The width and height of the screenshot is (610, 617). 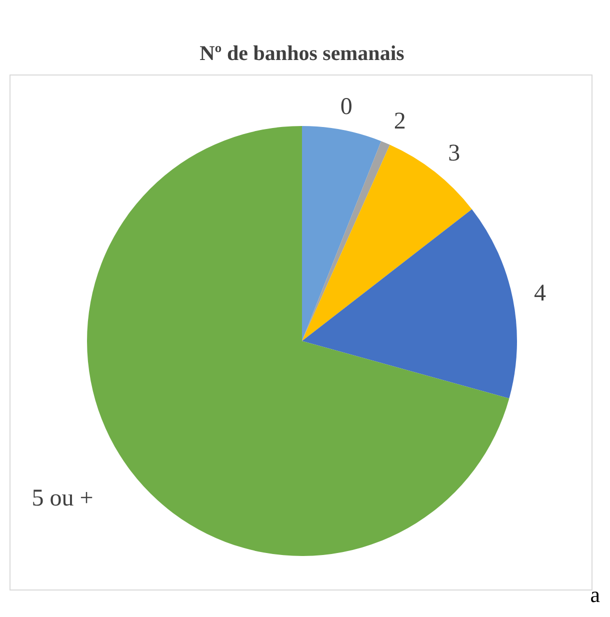 What do you see at coordinates (346, 107) in the screenshot?
I see `slice-label: 0` at bounding box center [346, 107].